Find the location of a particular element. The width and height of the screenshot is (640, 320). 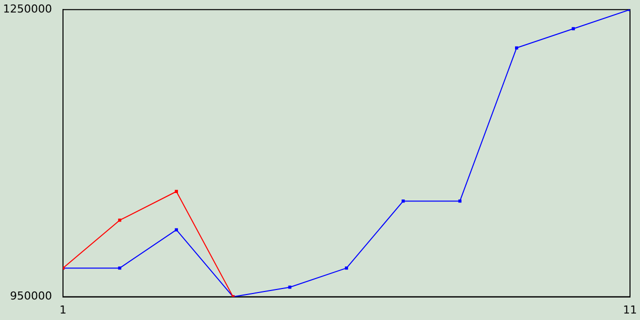

x-tick-label: 1 is located at coordinates (62, 309).